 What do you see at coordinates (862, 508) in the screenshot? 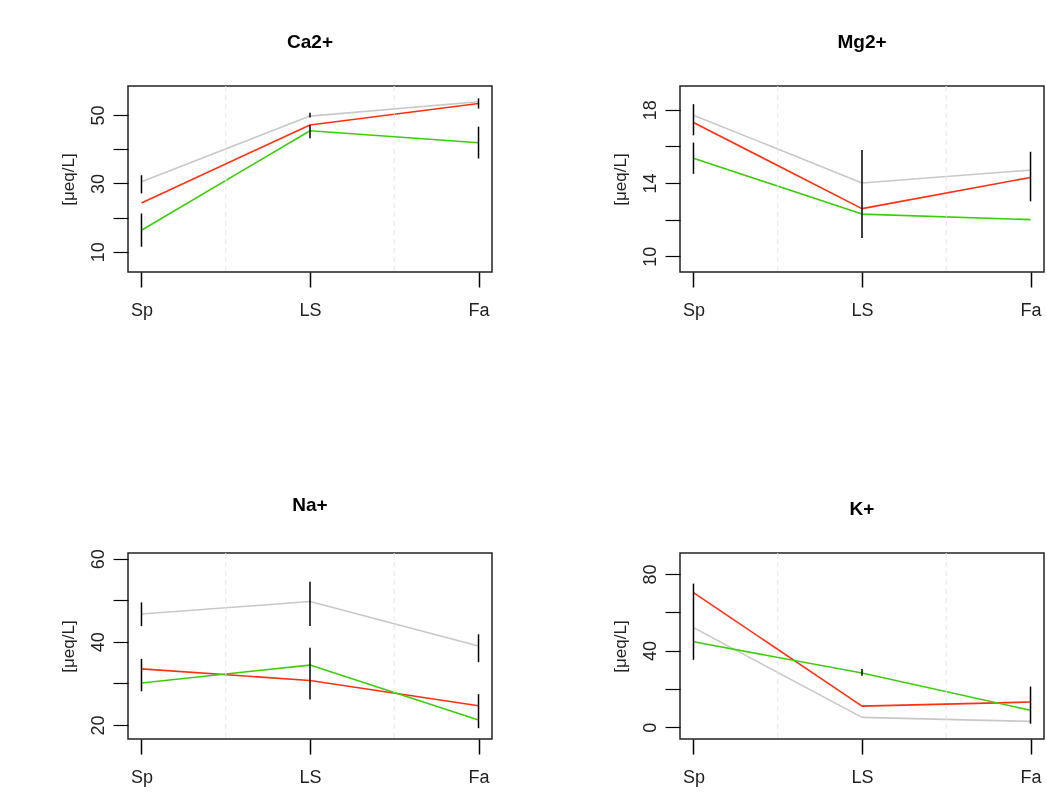
I see `chart-title: K+` at bounding box center [862, 508].